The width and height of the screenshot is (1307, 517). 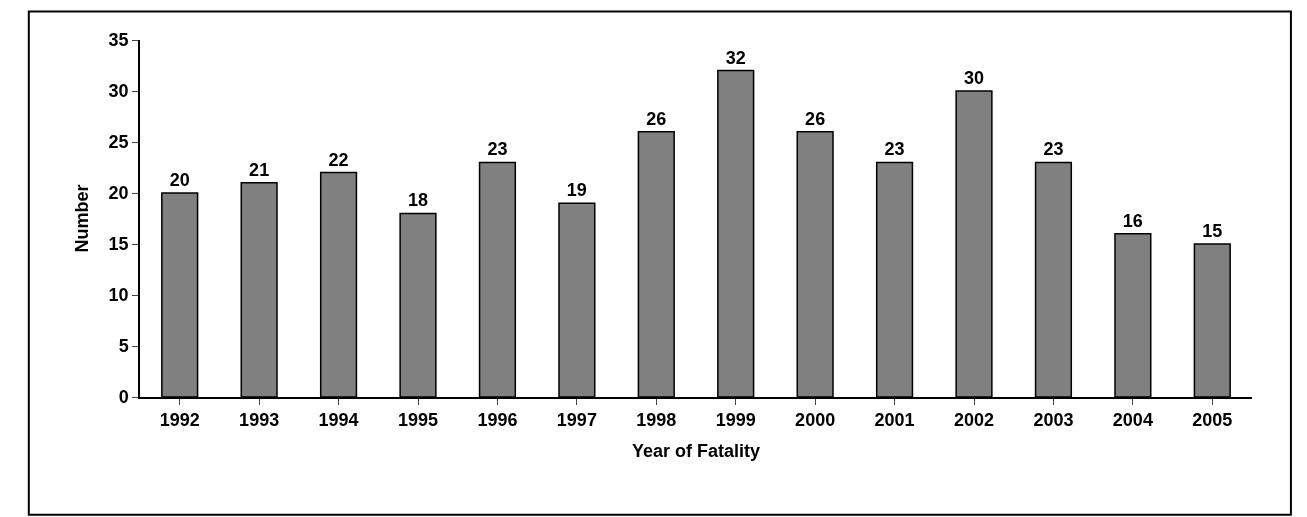 I want to click on x-tick-label: 2002, so click(x=974, y=420).